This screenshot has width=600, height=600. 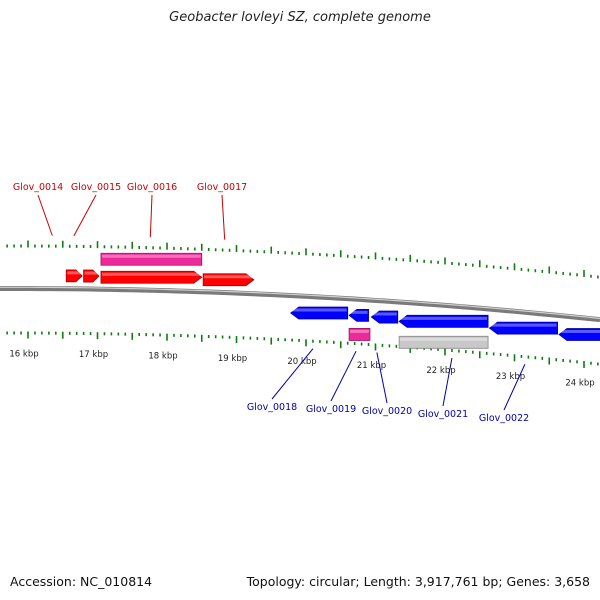 What do you see at coordinates (232, 359) in the screenshot?
I see `scale-tick-label: 19 kbp` at bounding box center [232, 359].